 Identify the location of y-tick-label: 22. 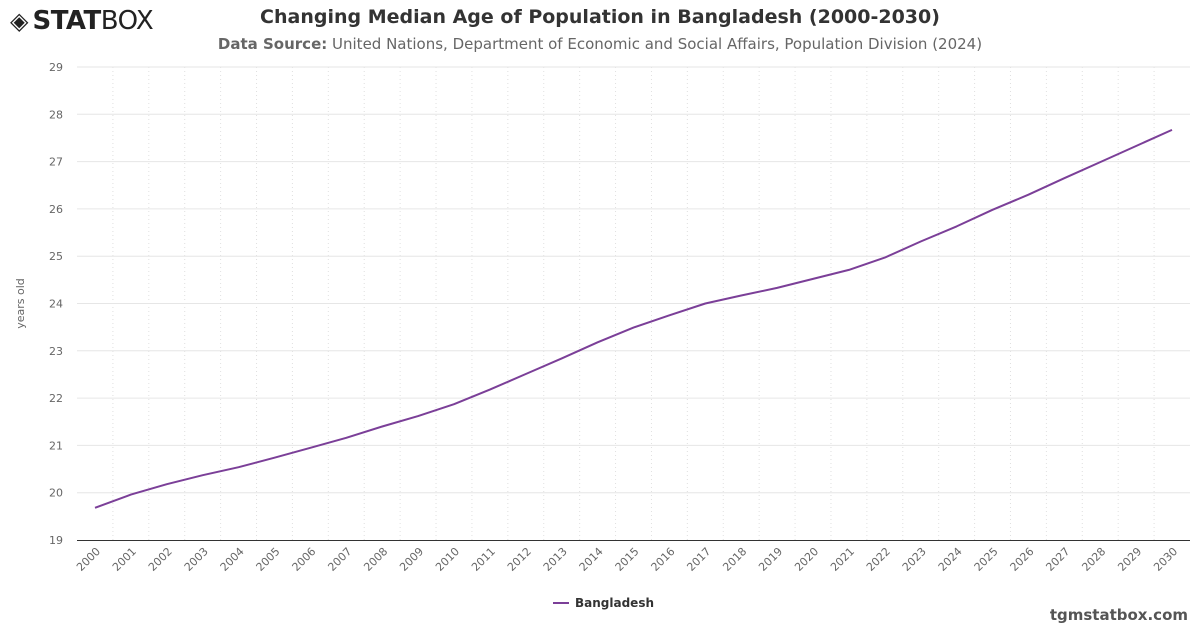
(56, 398).